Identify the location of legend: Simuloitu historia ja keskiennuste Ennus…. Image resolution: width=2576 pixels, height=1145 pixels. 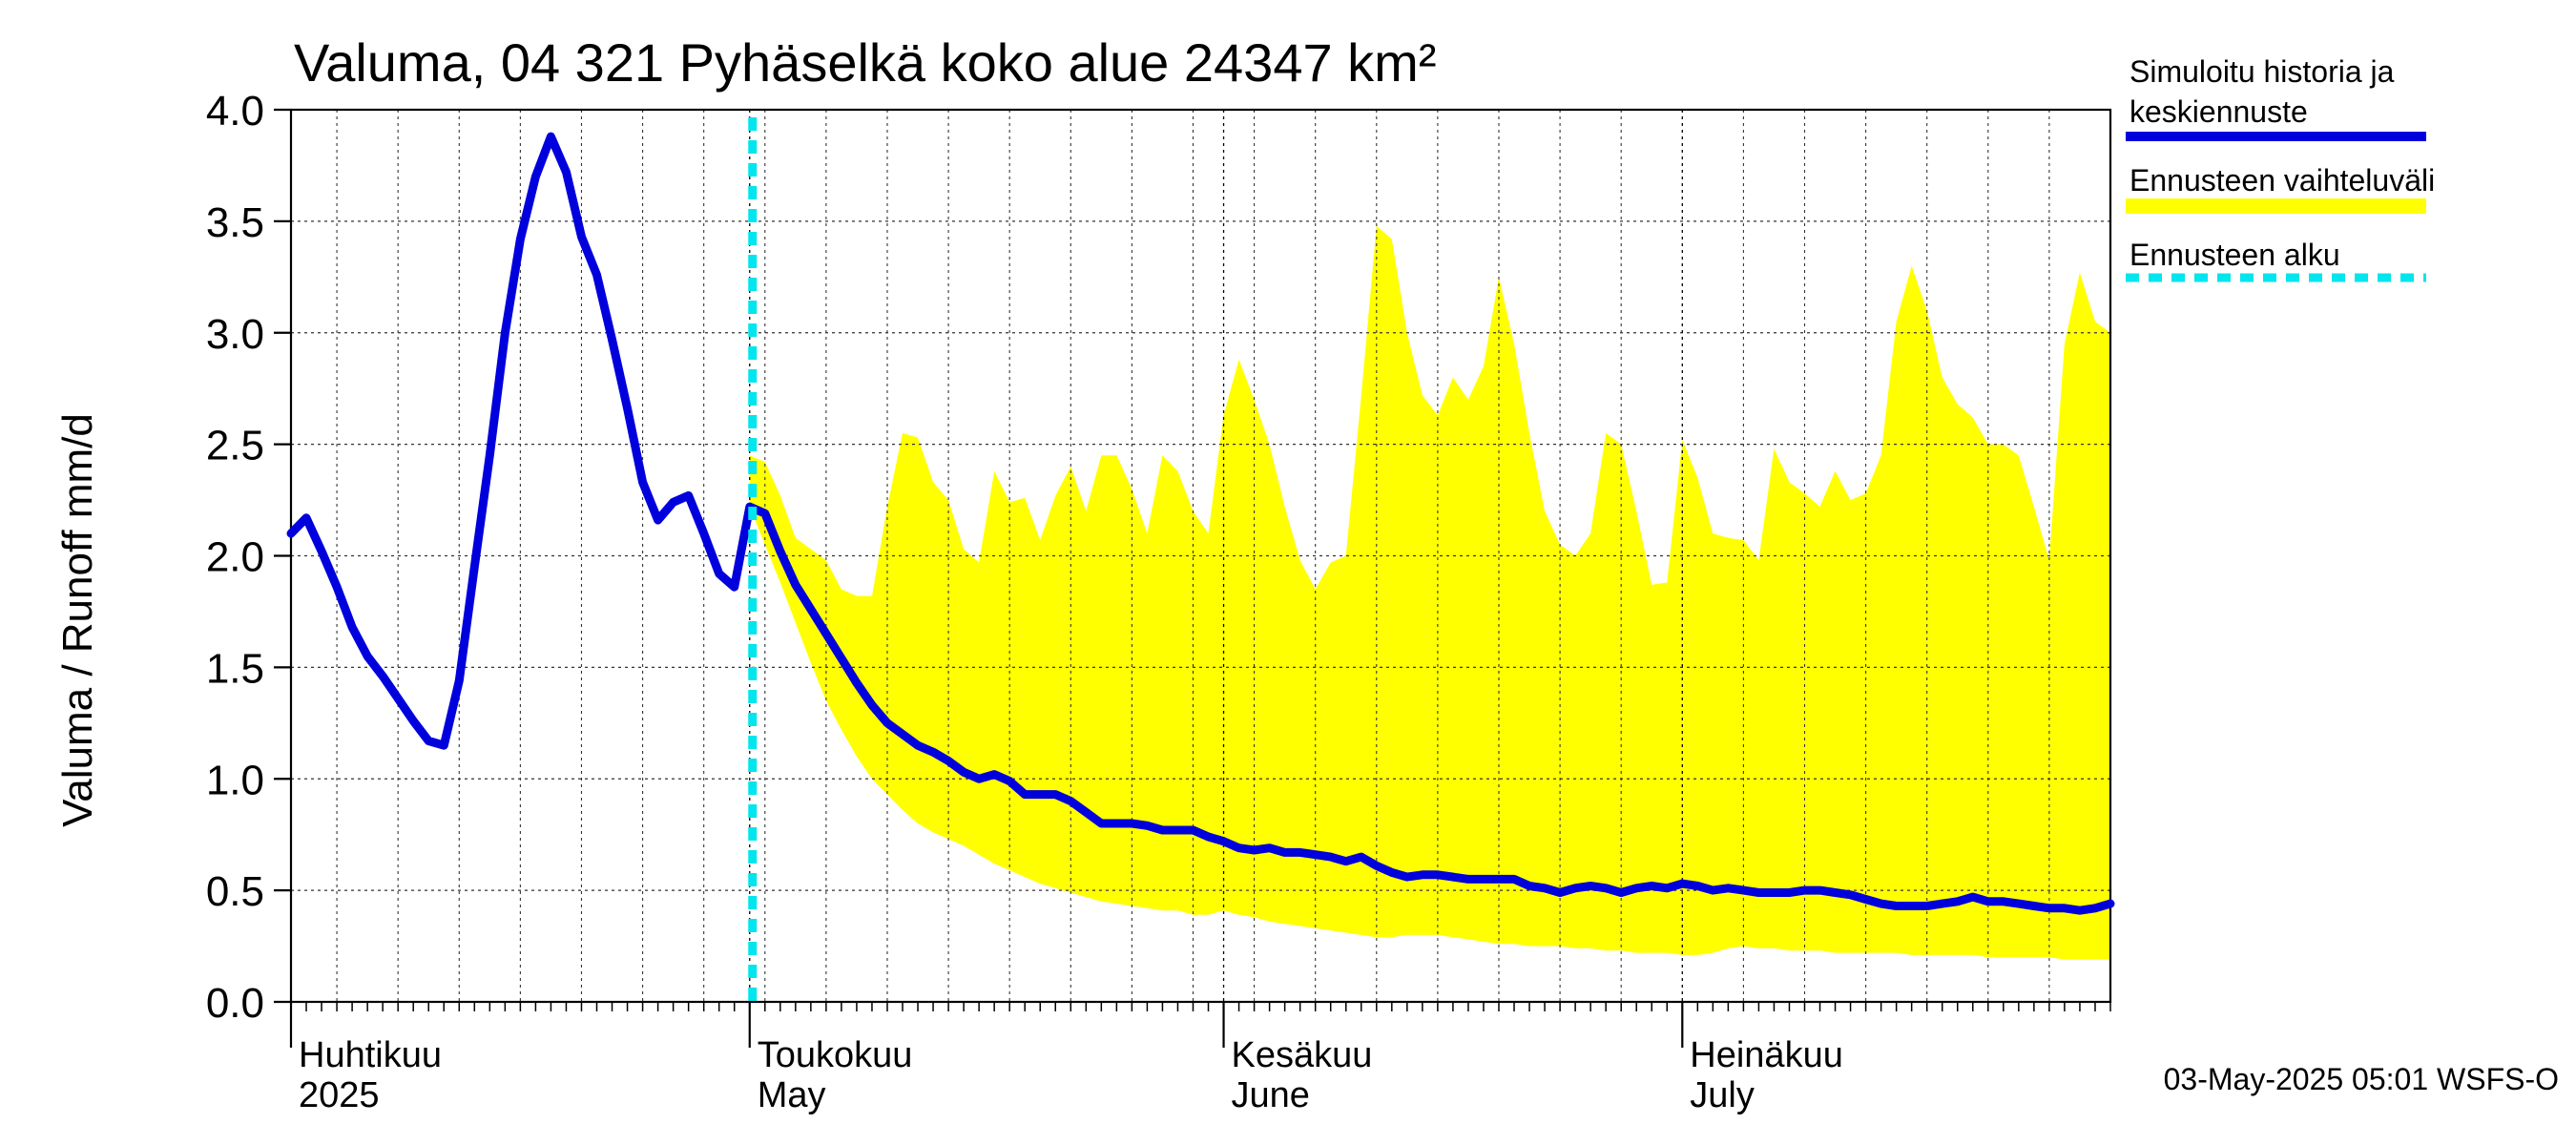
(2280, 168).